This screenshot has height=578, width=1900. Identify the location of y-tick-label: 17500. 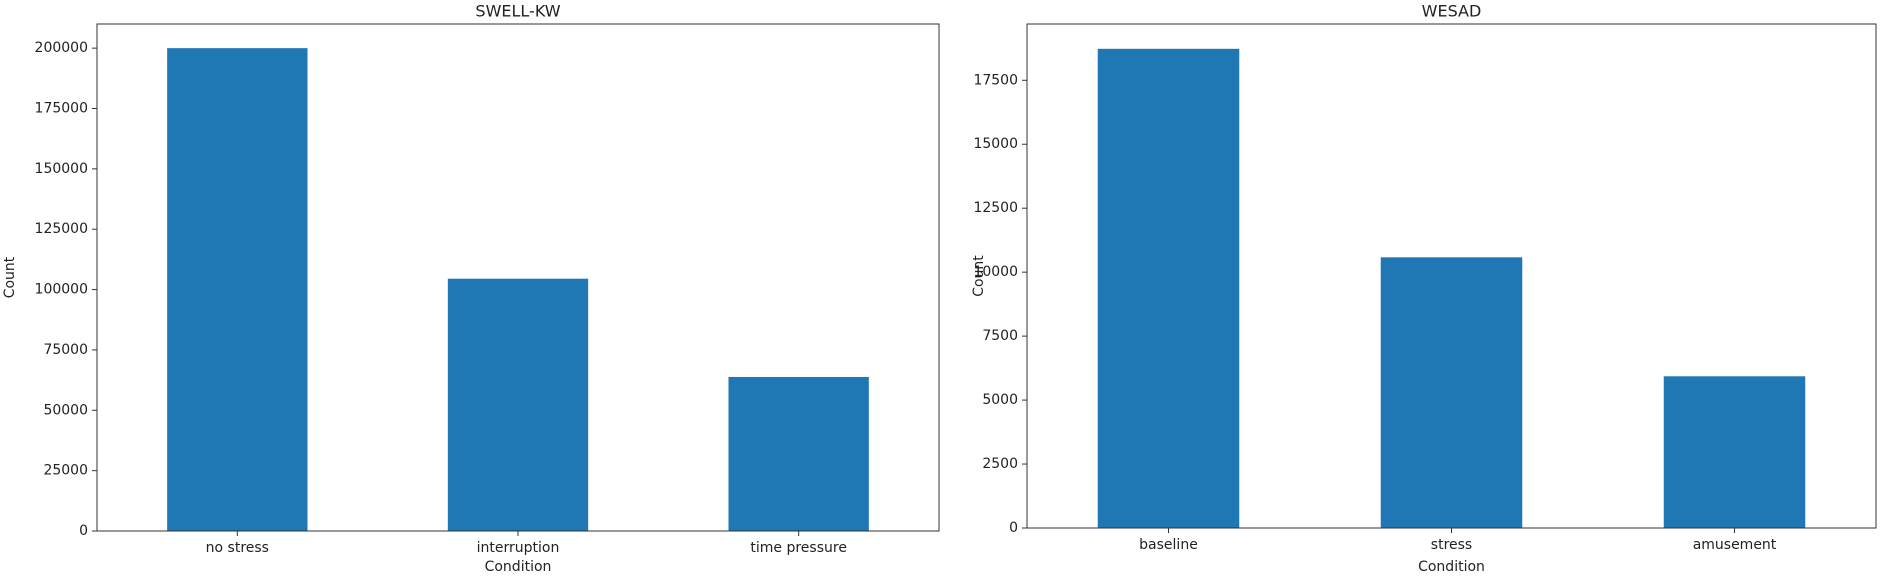
(995, 80).